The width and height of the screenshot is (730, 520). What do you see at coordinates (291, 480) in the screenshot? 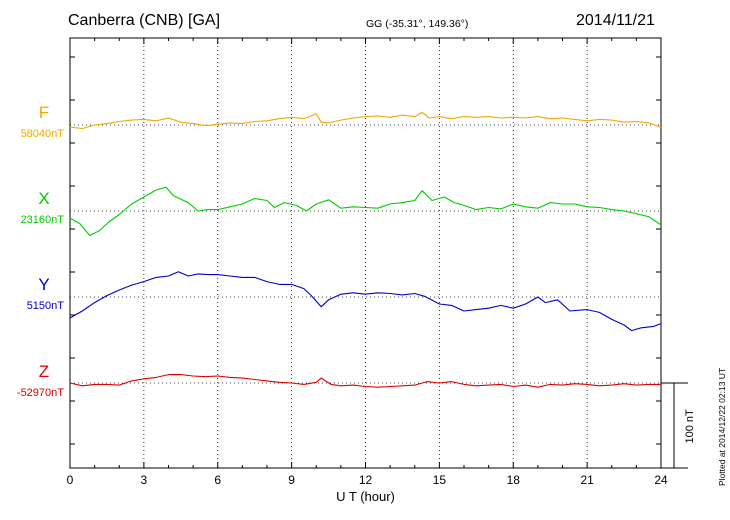
I see `x-tick-label: 9` at bounding box center [291, 480].